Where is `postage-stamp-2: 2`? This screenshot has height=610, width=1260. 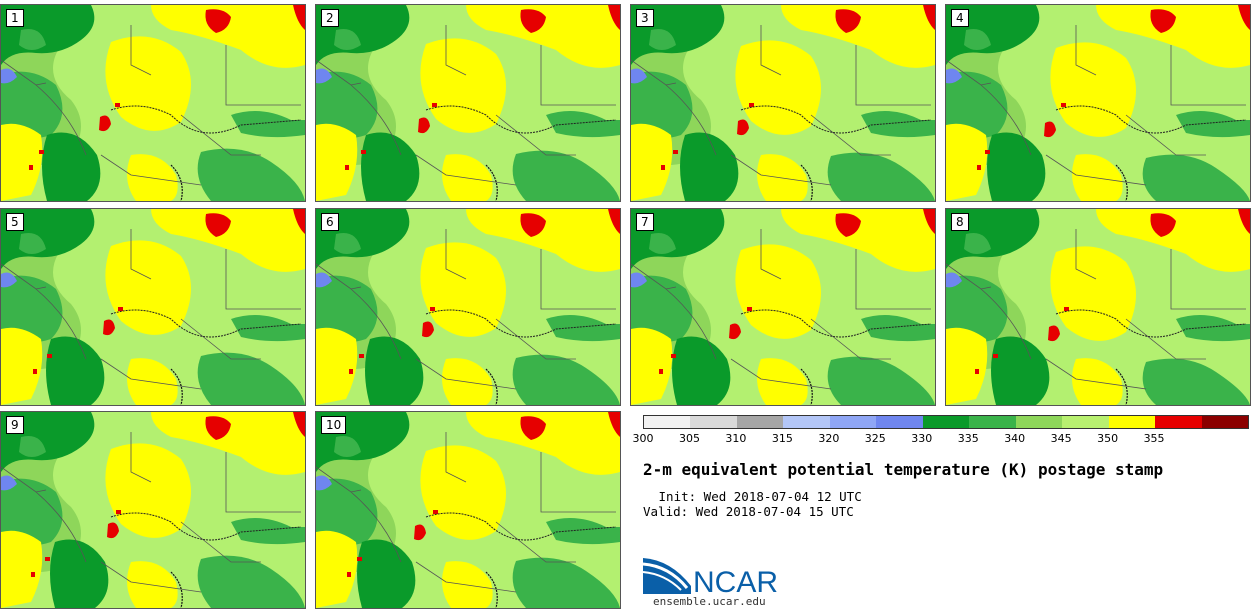
postage-stamp-2: 2 is located at coordinates (468, 103).